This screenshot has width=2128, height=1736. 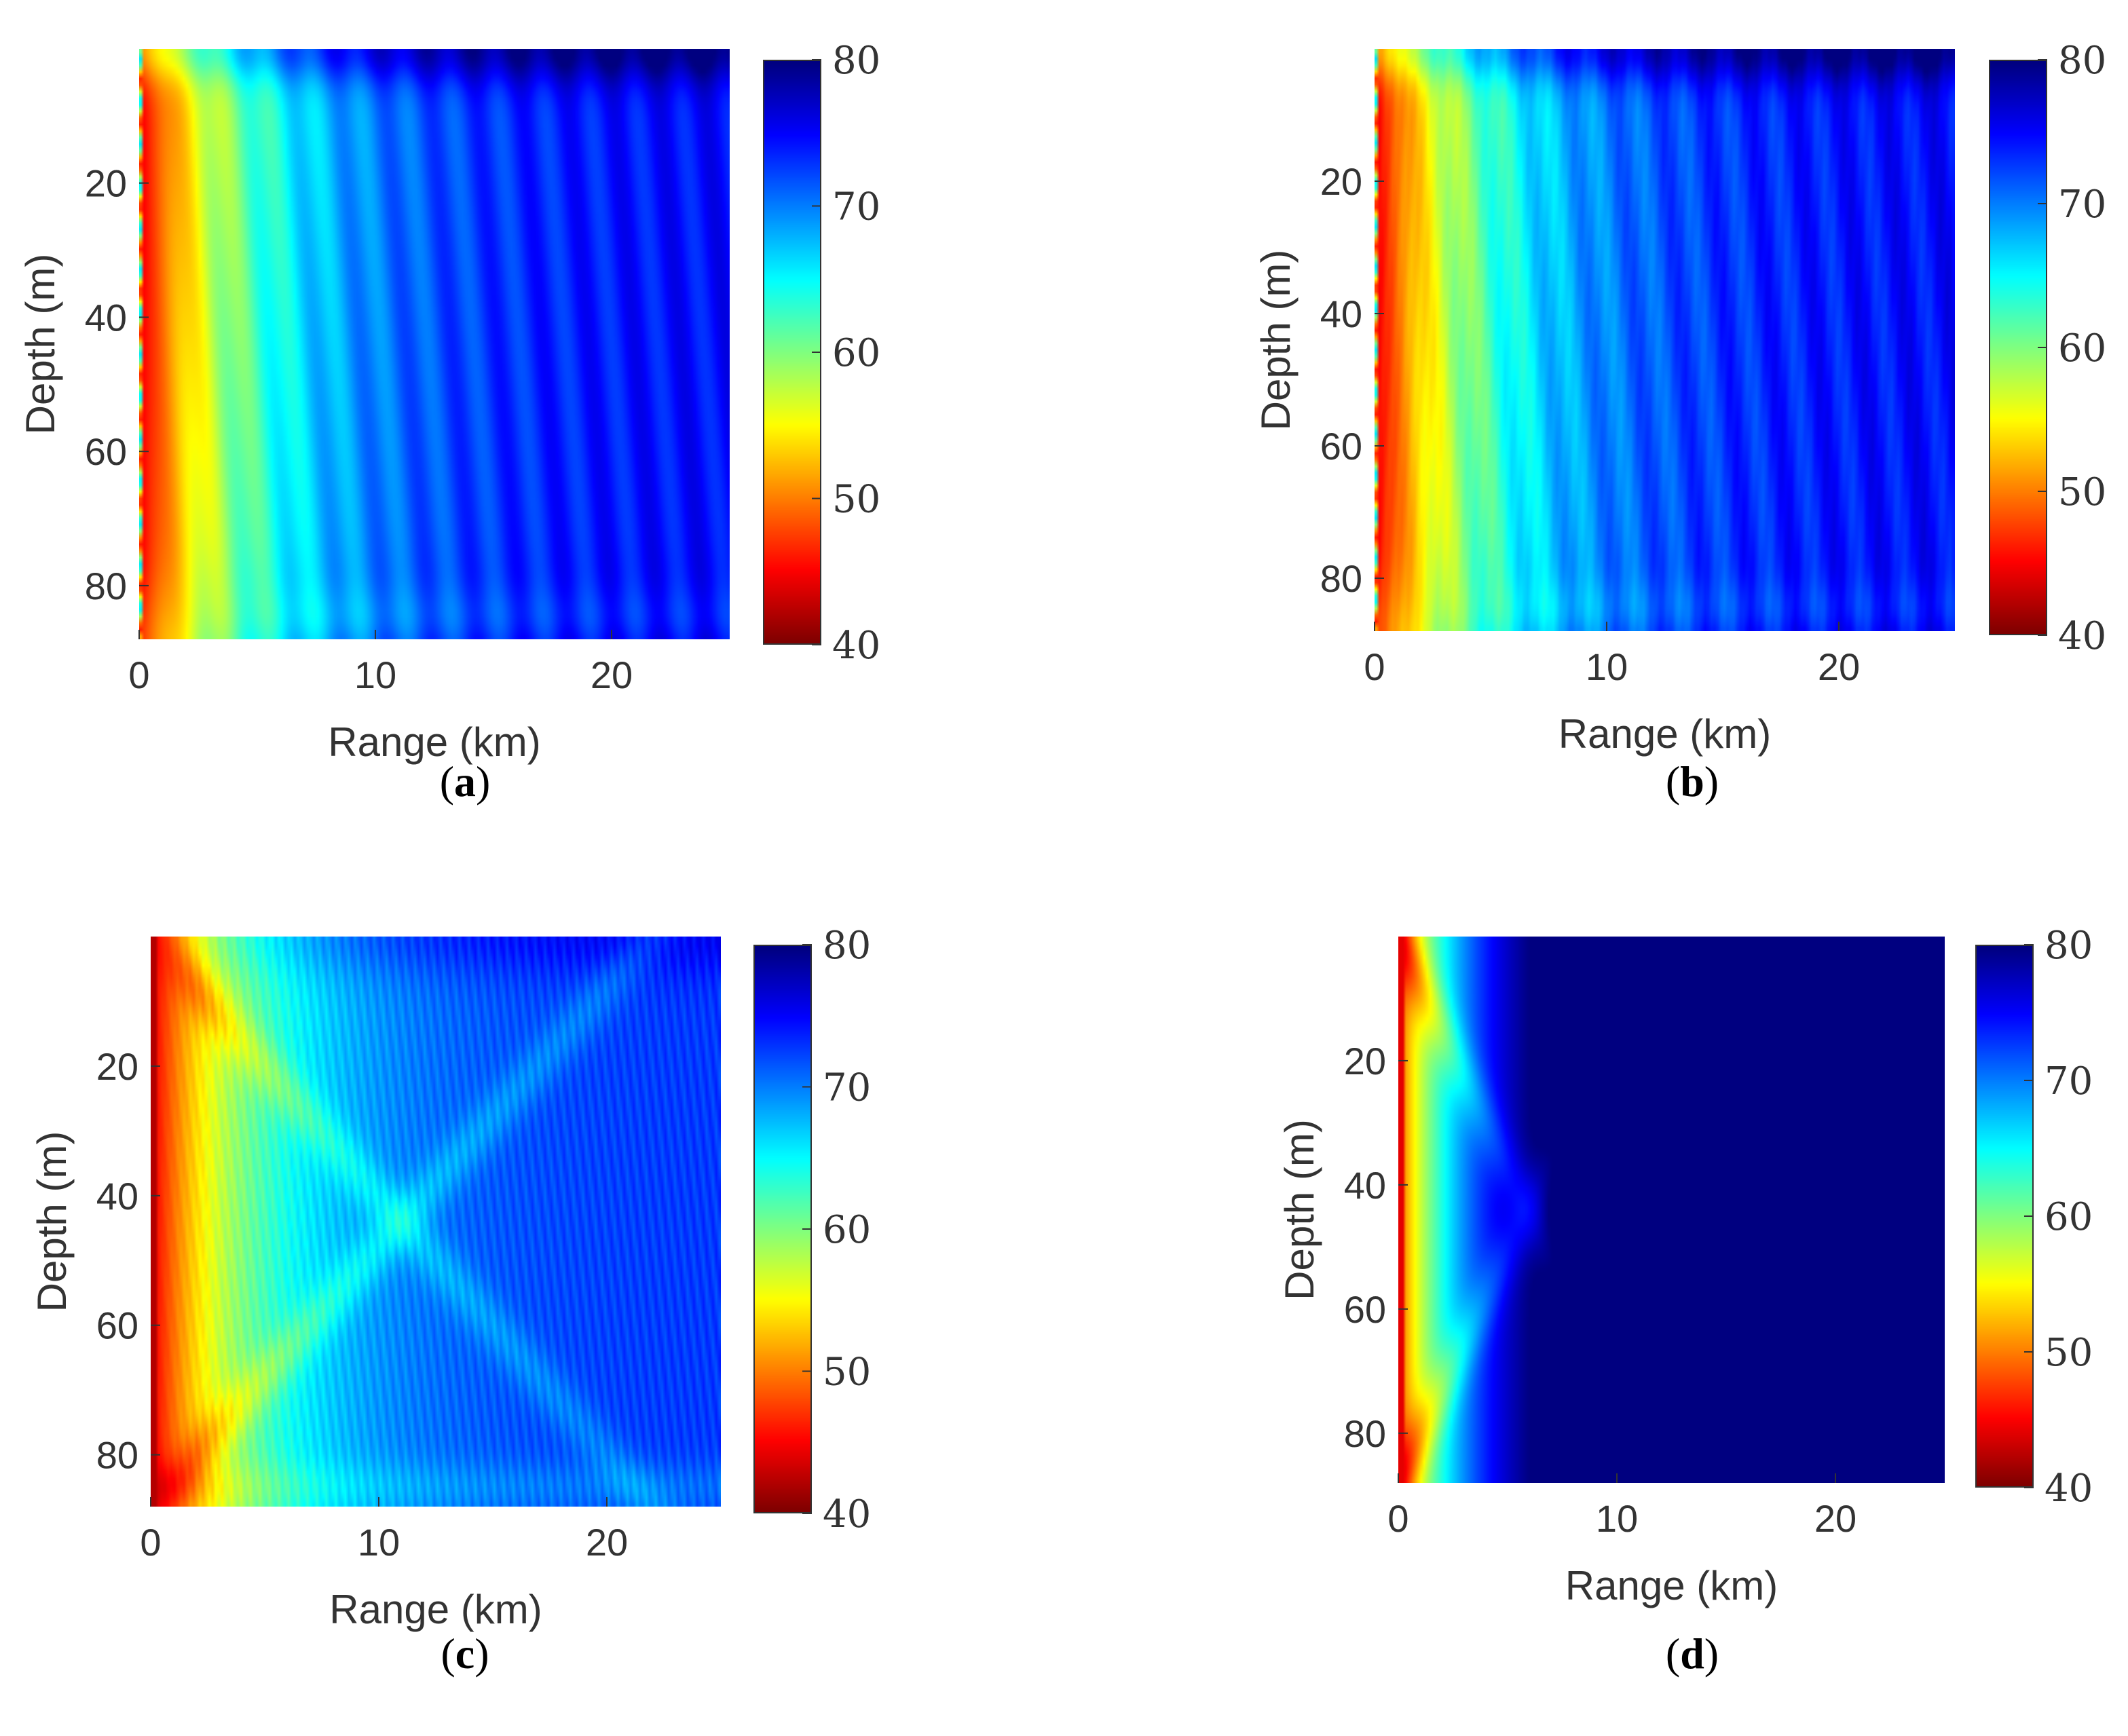 I want to click on colorbar-d, so click(x=2005, y=1216).